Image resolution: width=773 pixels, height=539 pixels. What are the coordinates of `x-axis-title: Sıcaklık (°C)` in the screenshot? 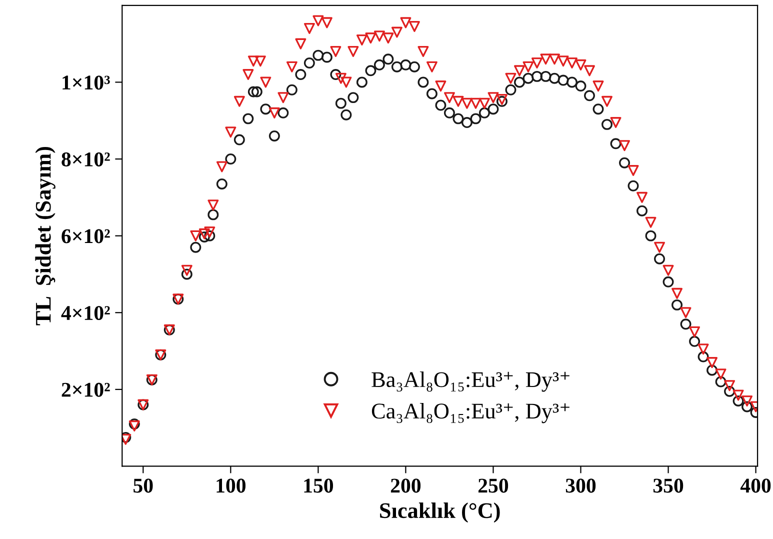 It's located at (440, 512).